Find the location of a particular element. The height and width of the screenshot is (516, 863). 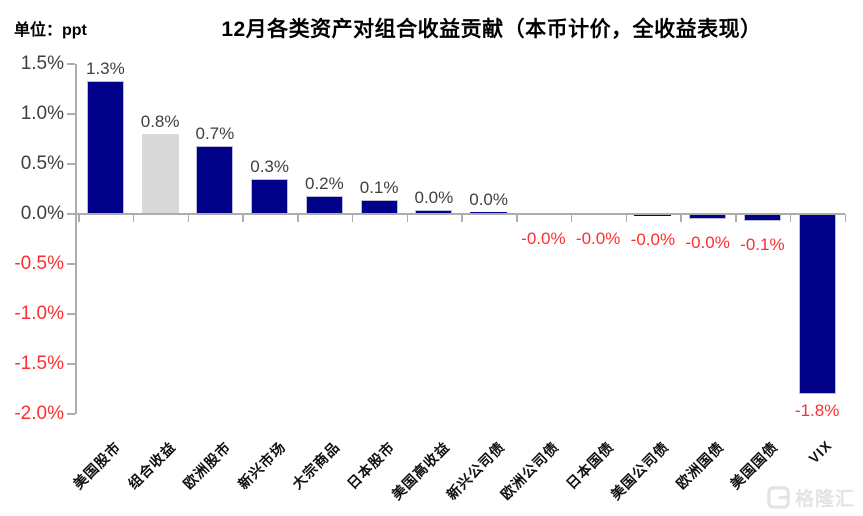

y-axis-tick-label: 0.5% is located at coordinates (42, 163).